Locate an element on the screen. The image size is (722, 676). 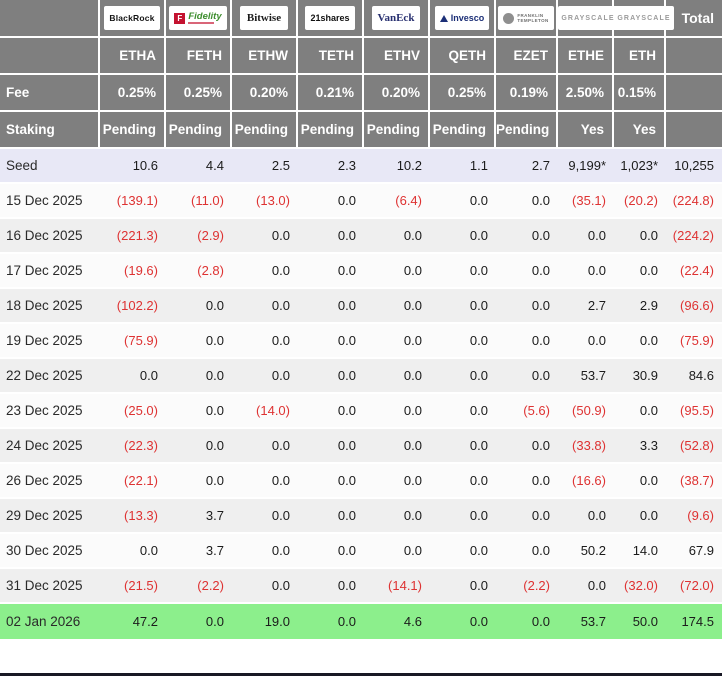
fee-cell: 0.25% is located at coordinates (463, 93).